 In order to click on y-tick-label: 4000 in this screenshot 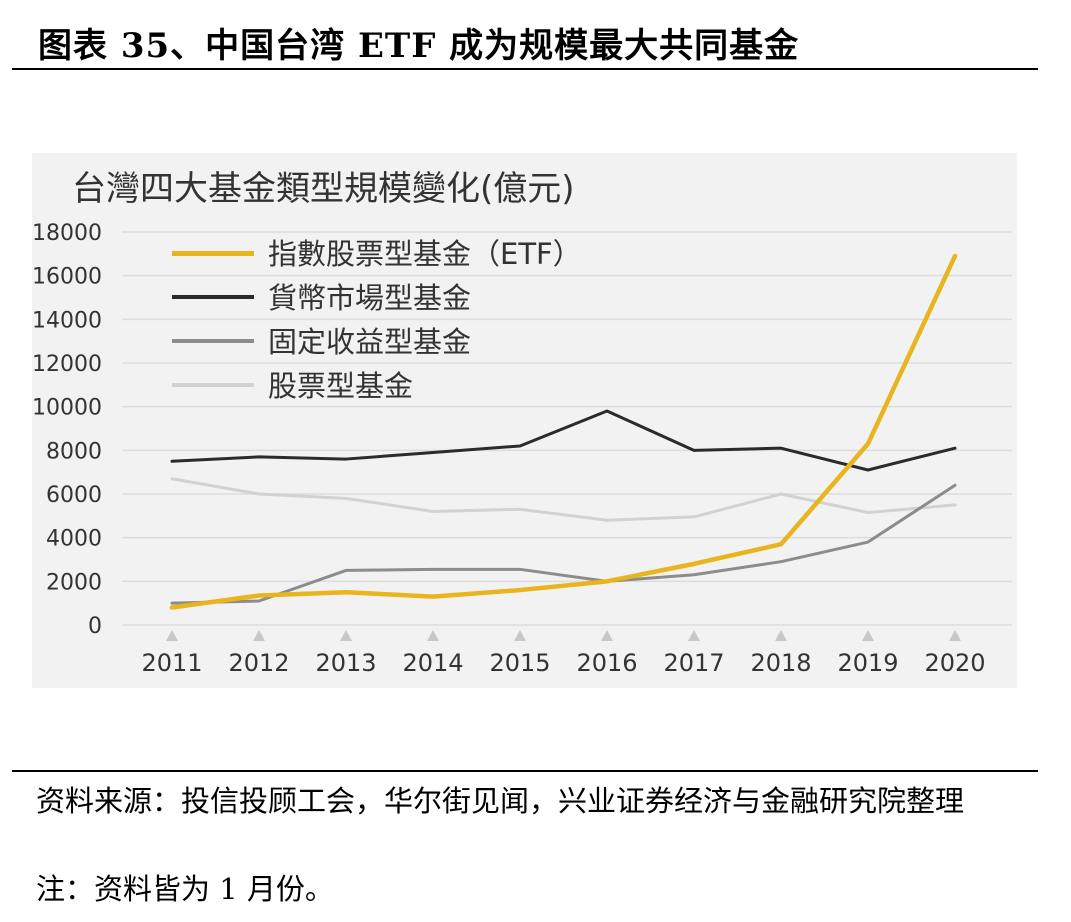, I will do `click(74, 539)`.